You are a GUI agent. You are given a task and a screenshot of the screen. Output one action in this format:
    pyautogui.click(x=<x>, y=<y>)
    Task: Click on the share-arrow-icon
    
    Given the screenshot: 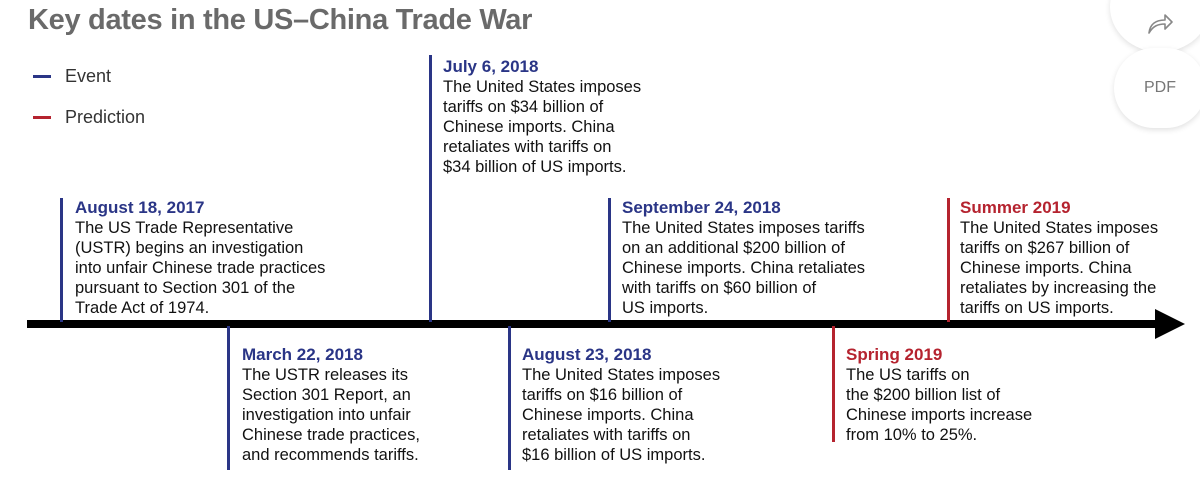 What is the action you would take?
    pyautogui.click(x=1160, y=24)
    